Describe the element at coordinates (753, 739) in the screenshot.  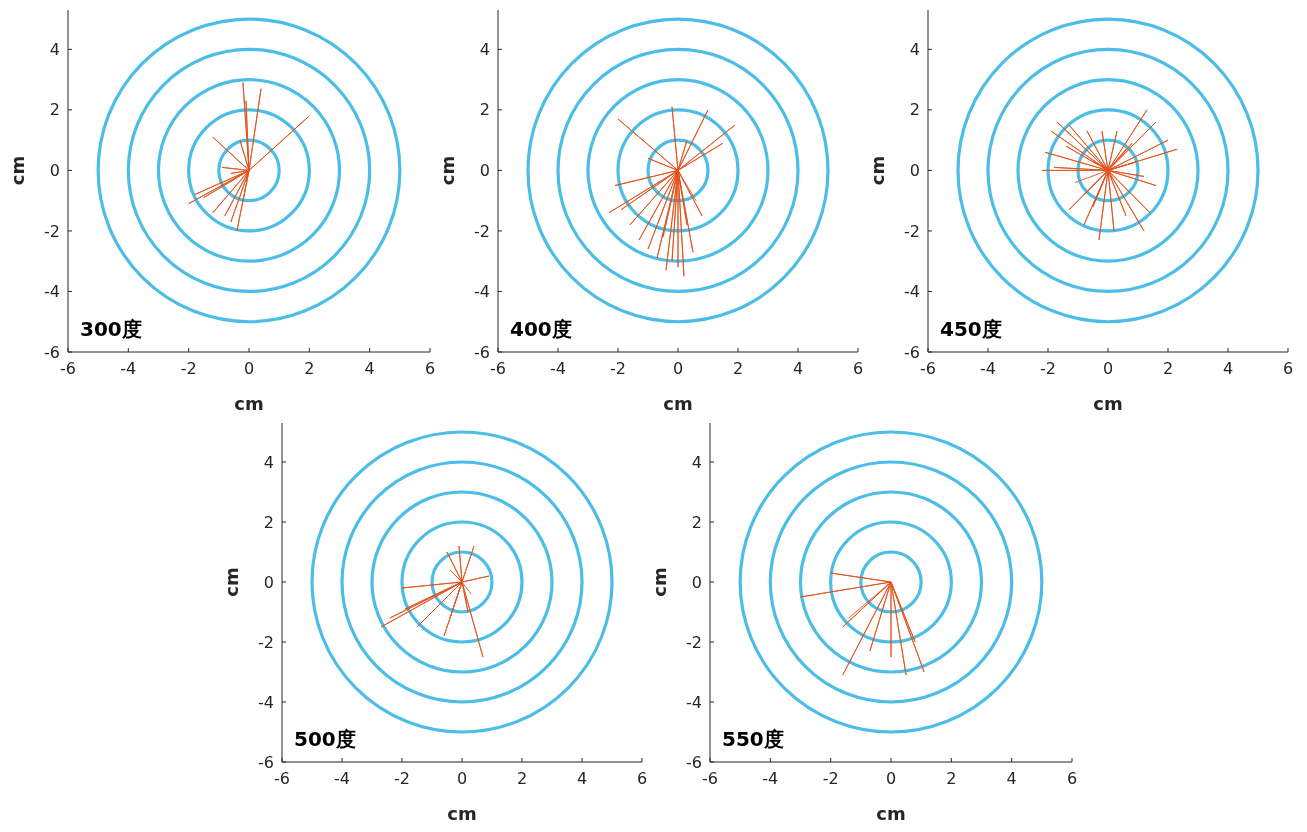
I see `annotation: 550度` at that location.